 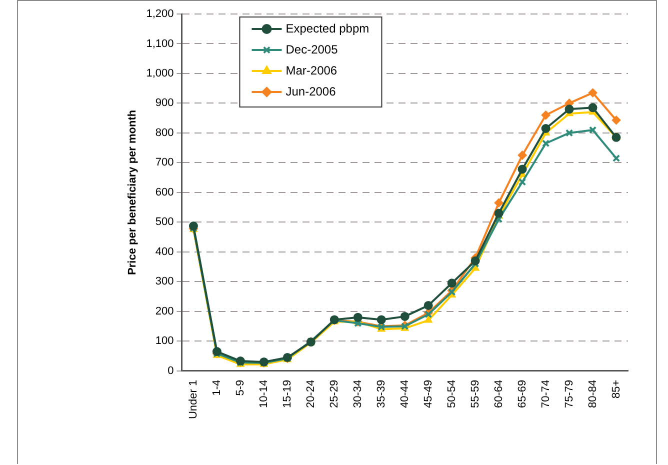 I want to click on y-tick-label: 500, so click(x=164, y=222).